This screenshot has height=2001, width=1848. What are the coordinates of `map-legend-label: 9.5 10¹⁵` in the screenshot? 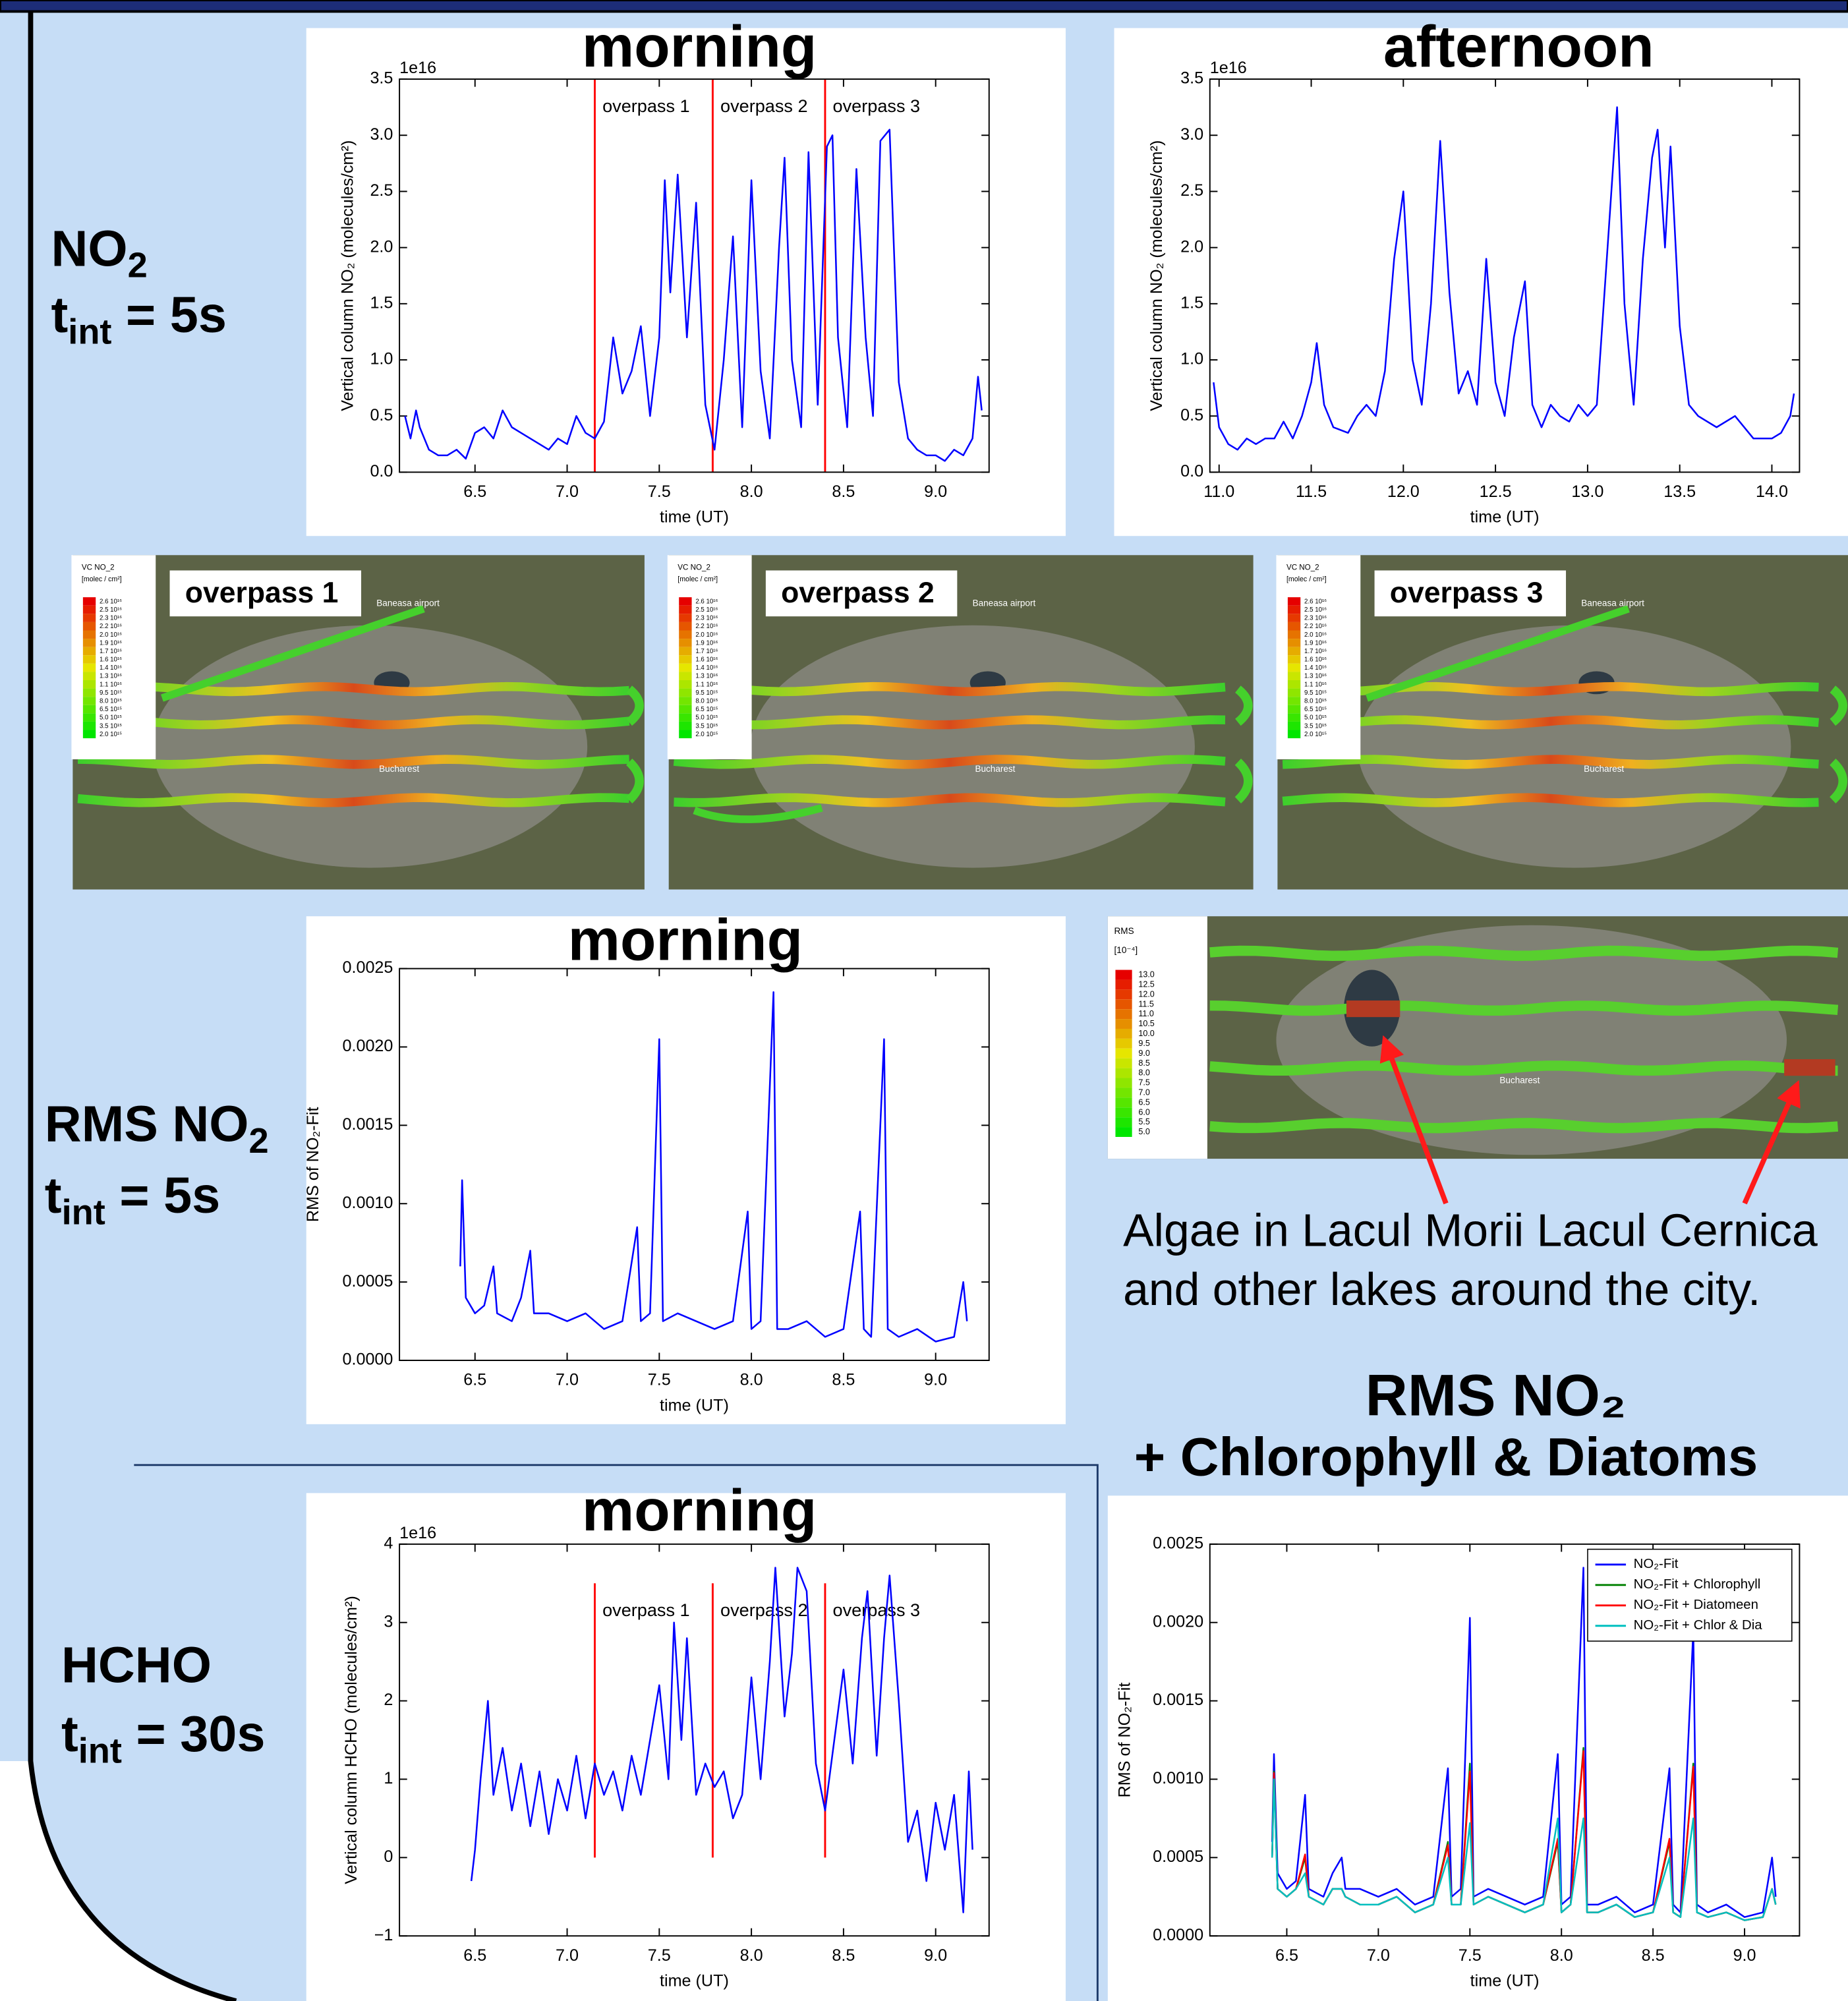 It's located at (1315, 693).